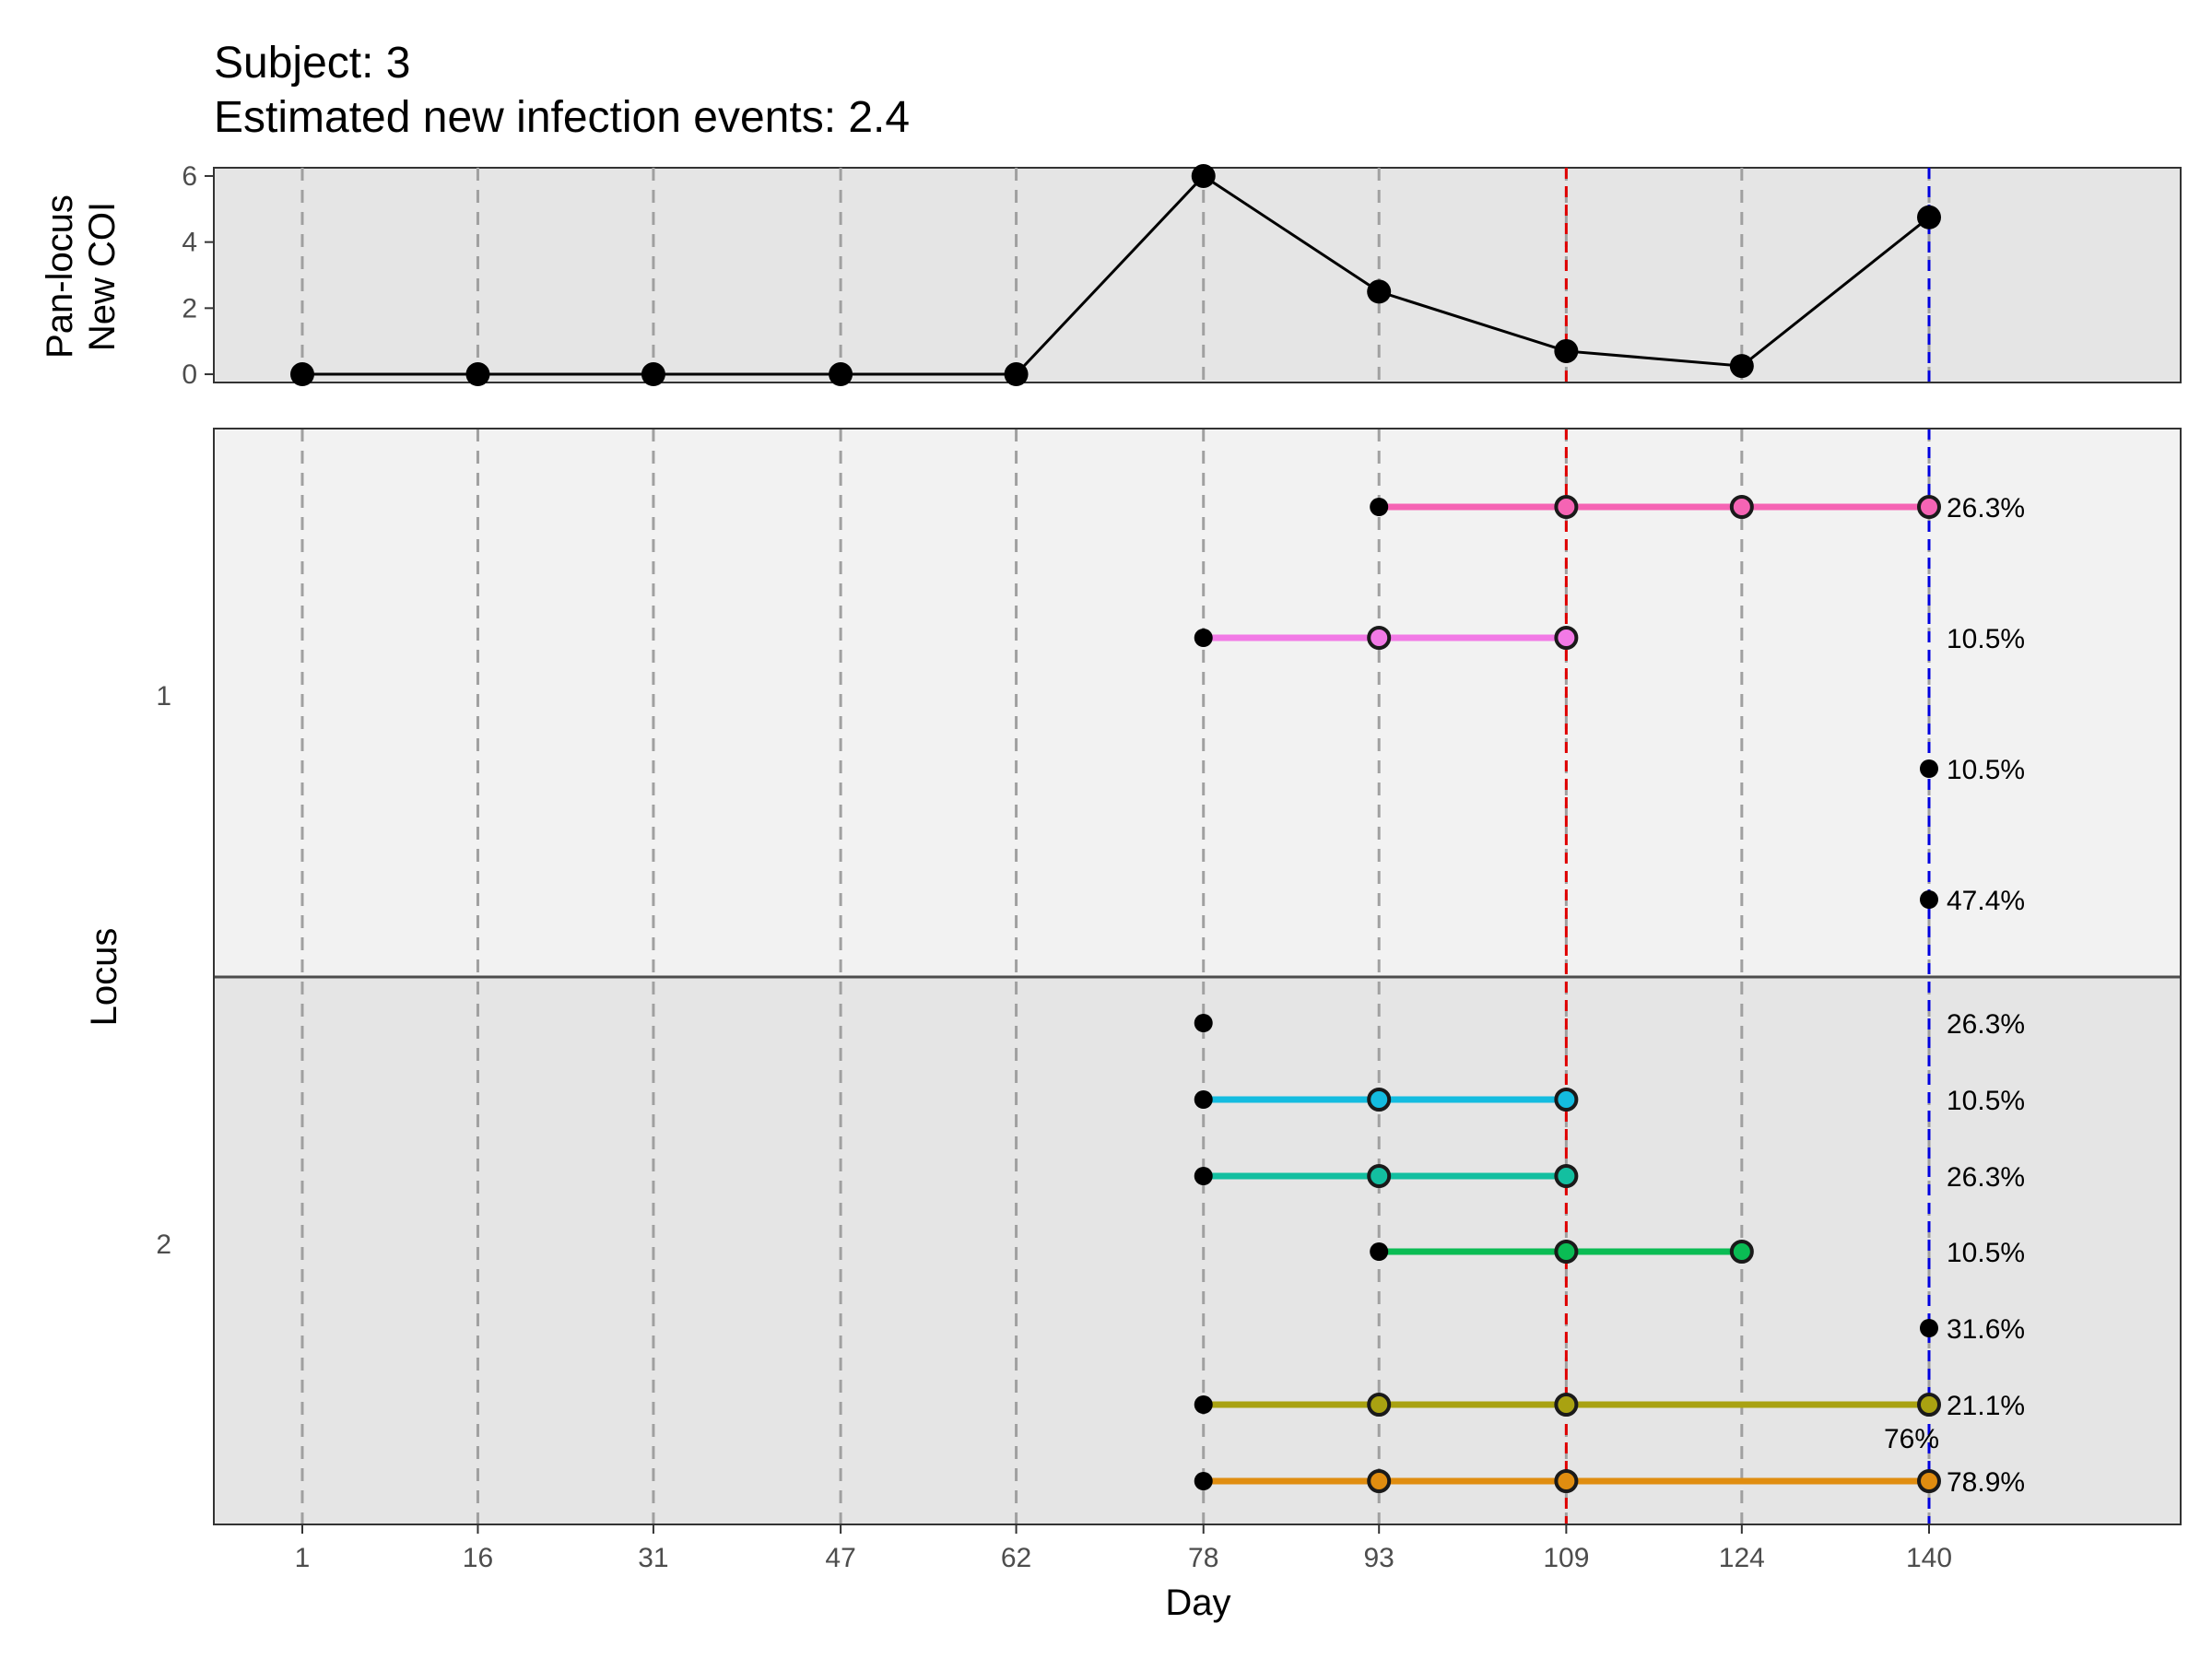  Describe the element at coordinates (104, 977) in the screenshot. I see `bottom-y-axis-title: Locus` at that location.